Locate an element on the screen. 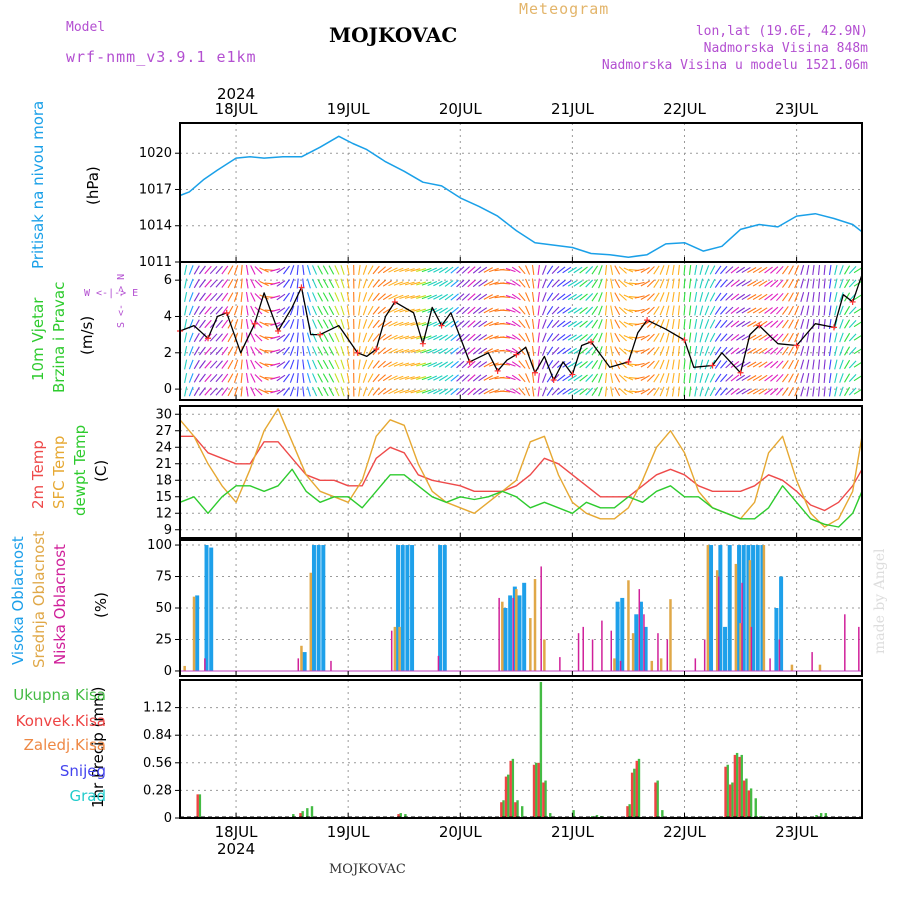 This screenshot has height=900, width=900. lonlat-label: lon,lat (19.6E, 42.9N) is located at coordinates (781, 31).